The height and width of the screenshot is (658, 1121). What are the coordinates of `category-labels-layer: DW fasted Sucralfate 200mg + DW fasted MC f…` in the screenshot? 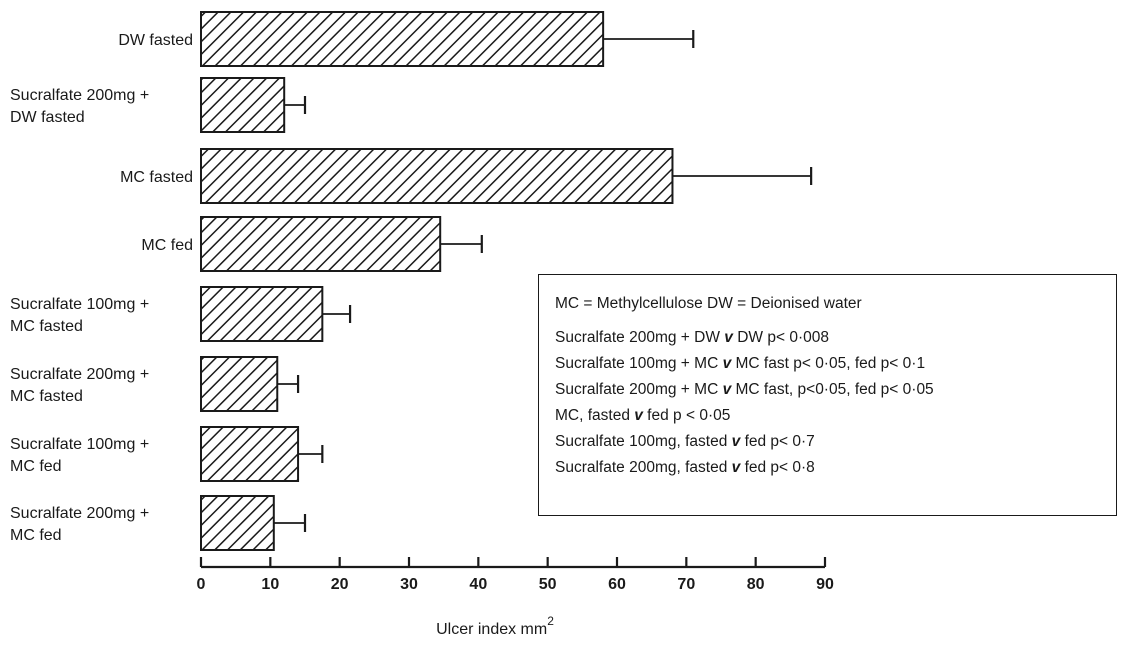 It's located at (101, 288).